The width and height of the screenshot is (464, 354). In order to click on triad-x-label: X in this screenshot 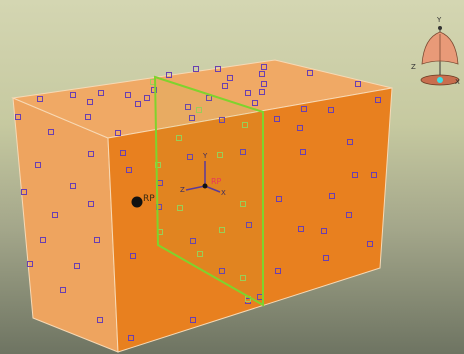, I will do `click(457, 82)`.